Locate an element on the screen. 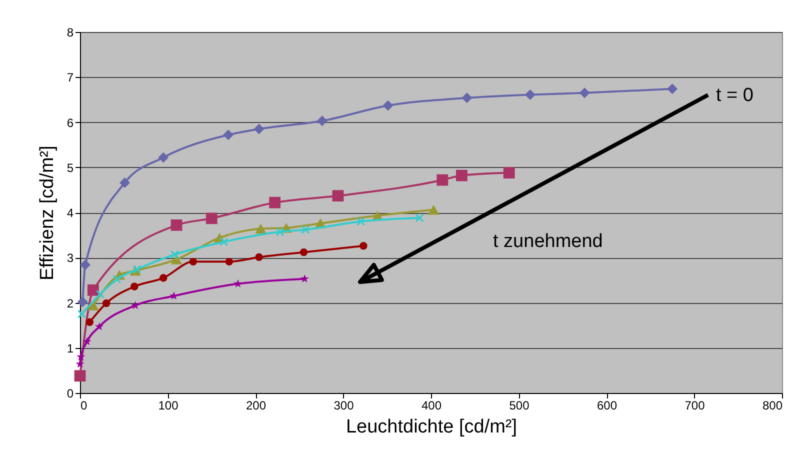  y-tick-label: 3 is located at coordinates (70, 258).